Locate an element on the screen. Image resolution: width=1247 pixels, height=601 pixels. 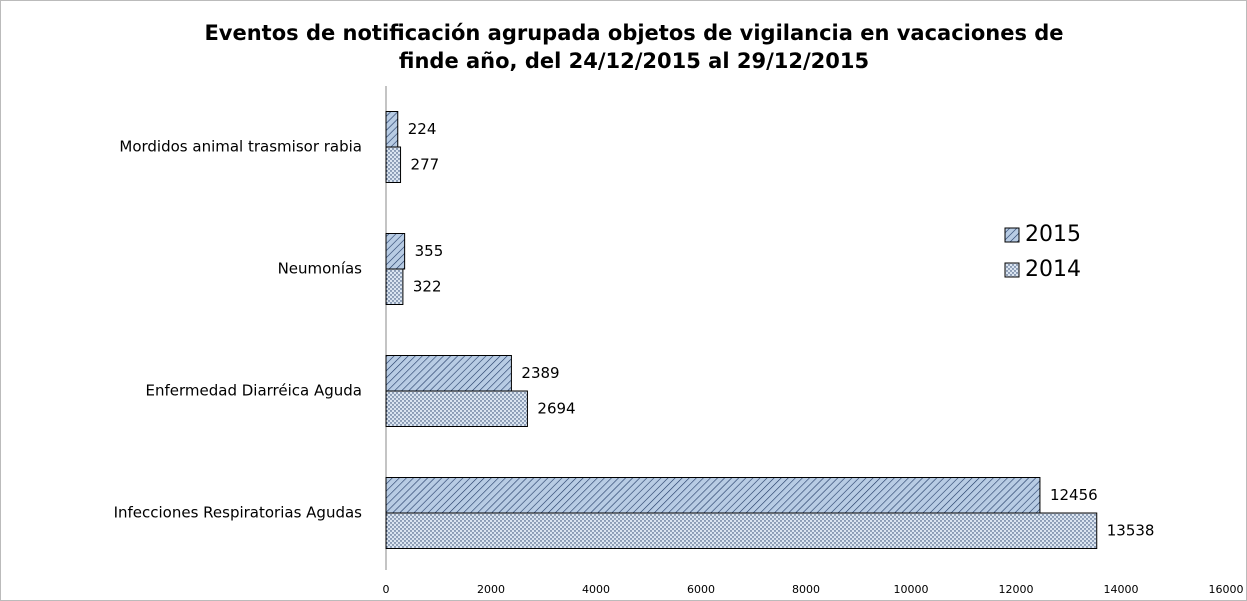
y-tick-label: Mordidos animal trasmisor rabia is located at coordinates (240, 147).